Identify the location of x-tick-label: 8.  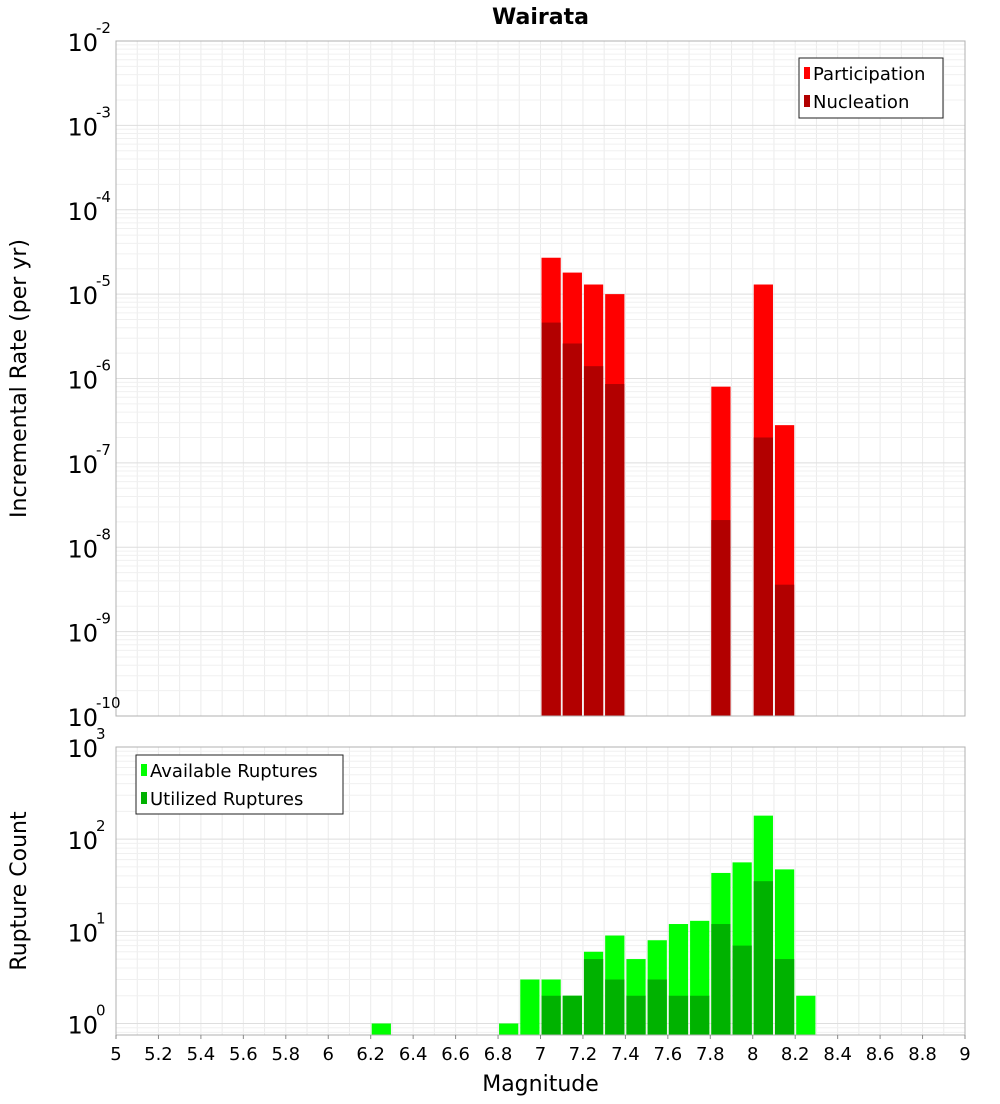
(752, 1054).